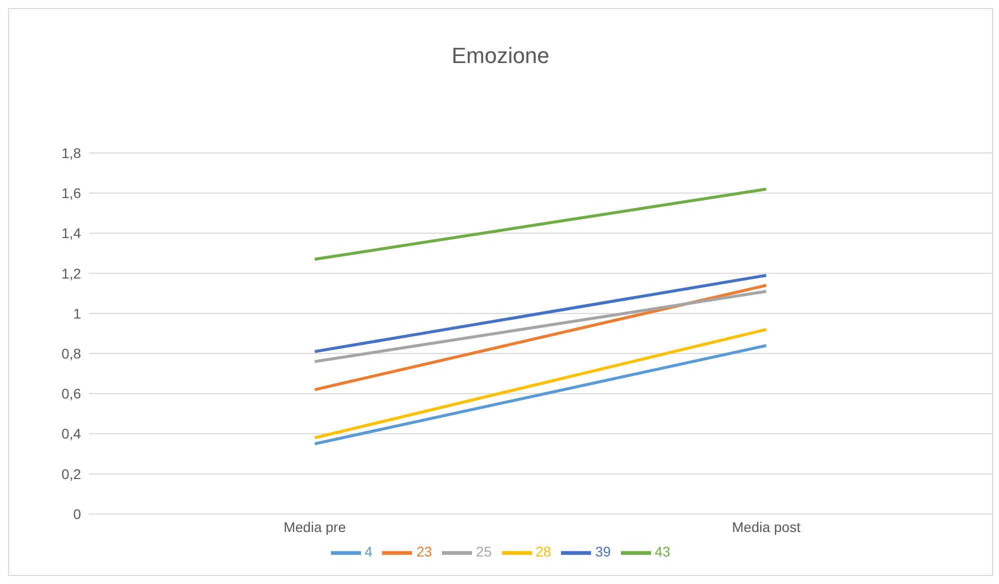  What do you see at coordinates (77, 514) in the screenshot?
I see `y-tick-label: 0` at bounding box center [77, 514].